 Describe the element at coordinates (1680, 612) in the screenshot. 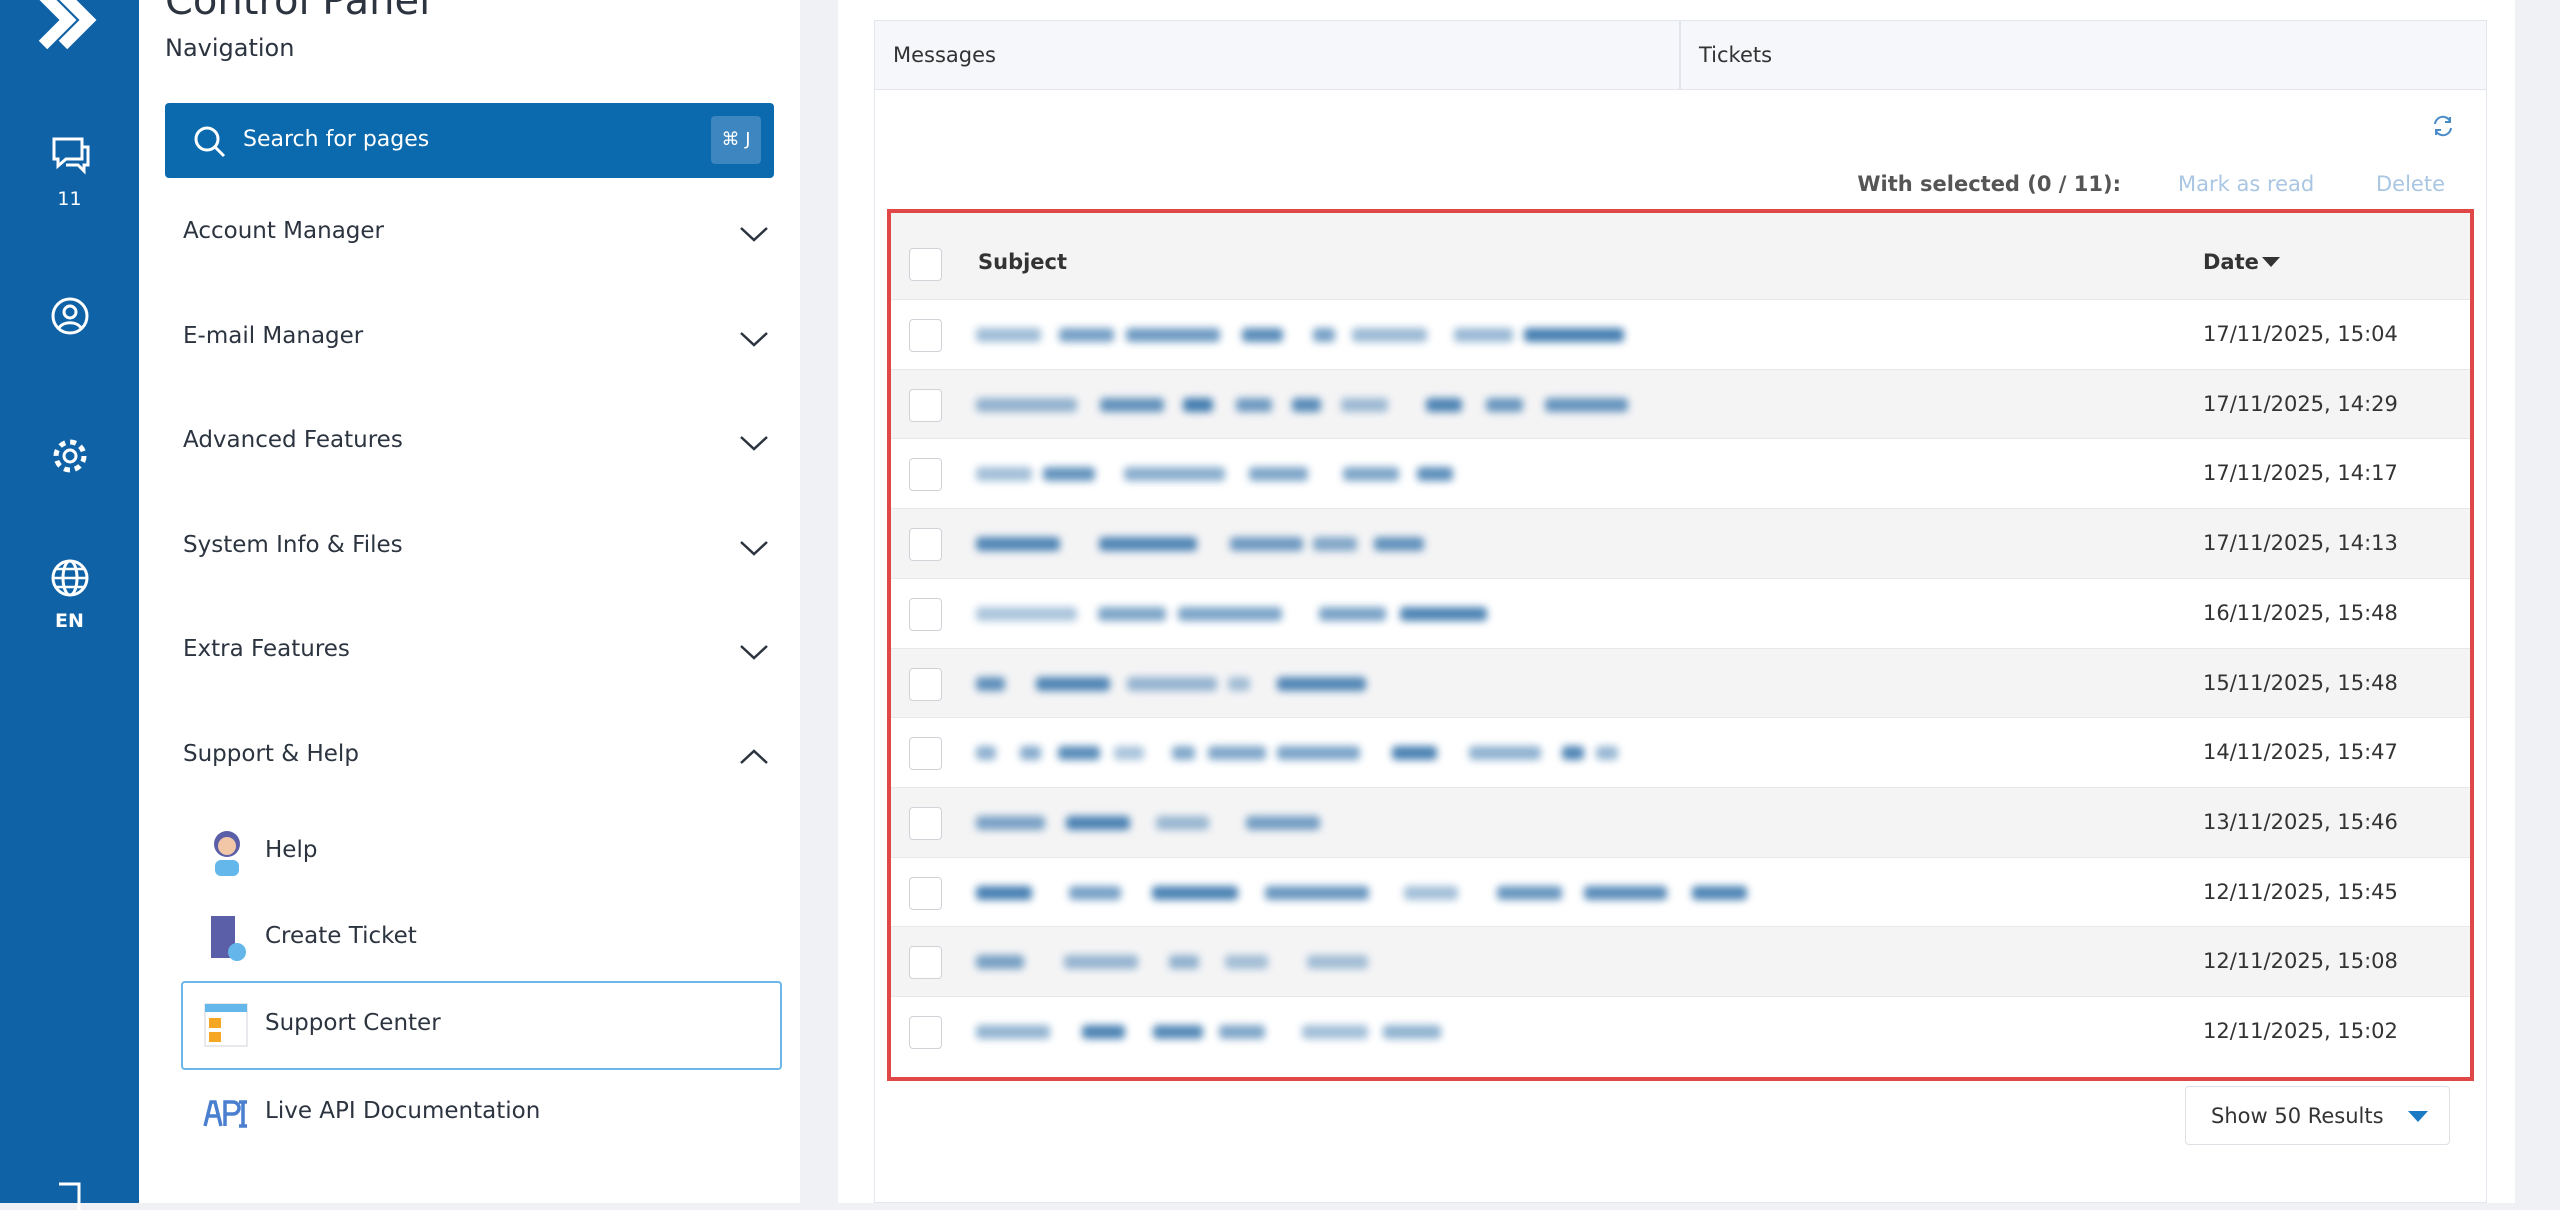

I see `table-row: 16/11/2025, 15:48` at that location.